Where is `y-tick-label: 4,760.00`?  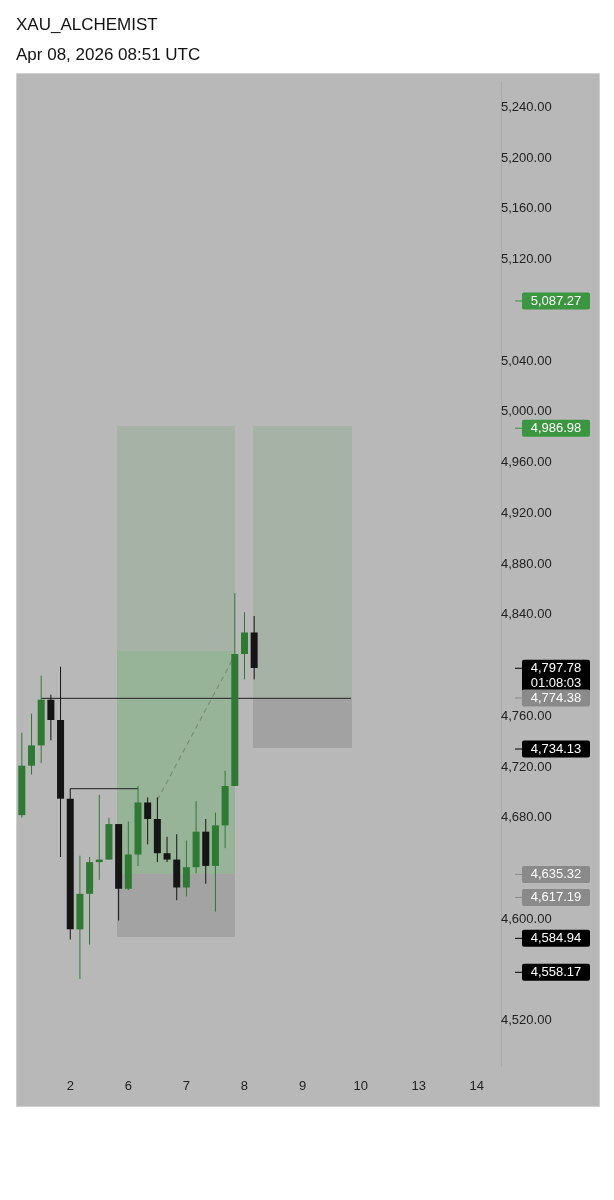 y-tick-label: 4,760.00 is located at coordinates (526, 715).